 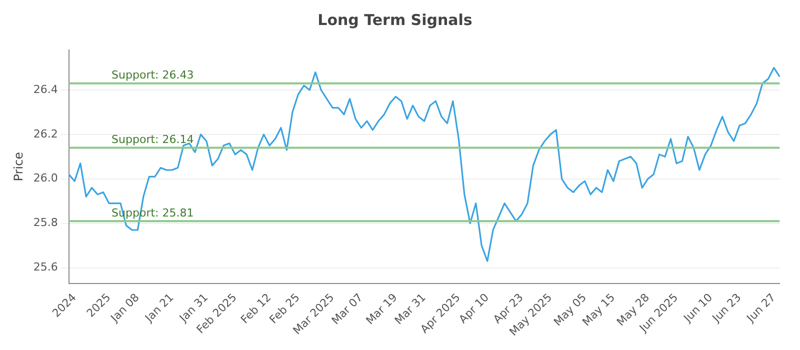 What do you see at coordinates (159, 308) in the screenshot?
I see `x-tick-label: Jan 21` at bounding box center [159, 308].